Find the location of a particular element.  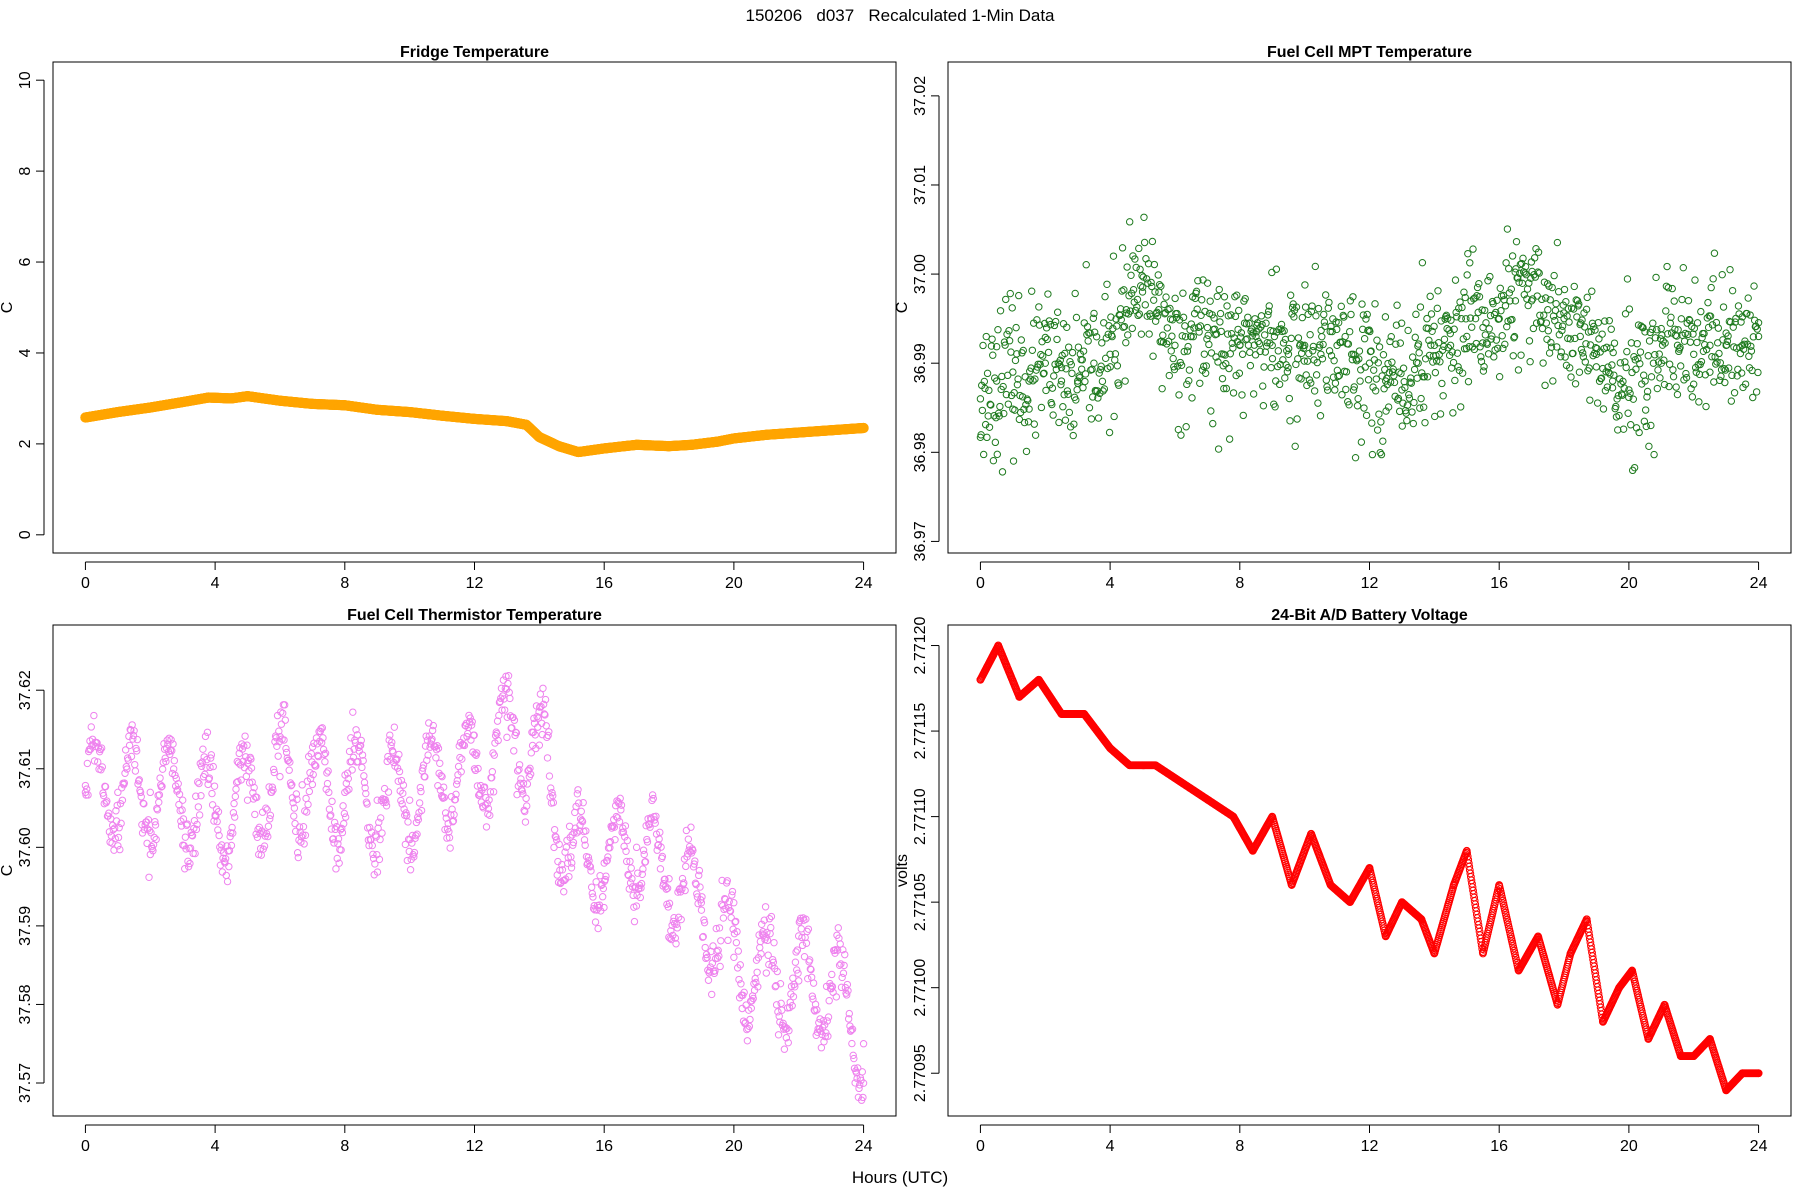

battery-y-tick-label: 2.77105 is located at coordinates (920, 902).